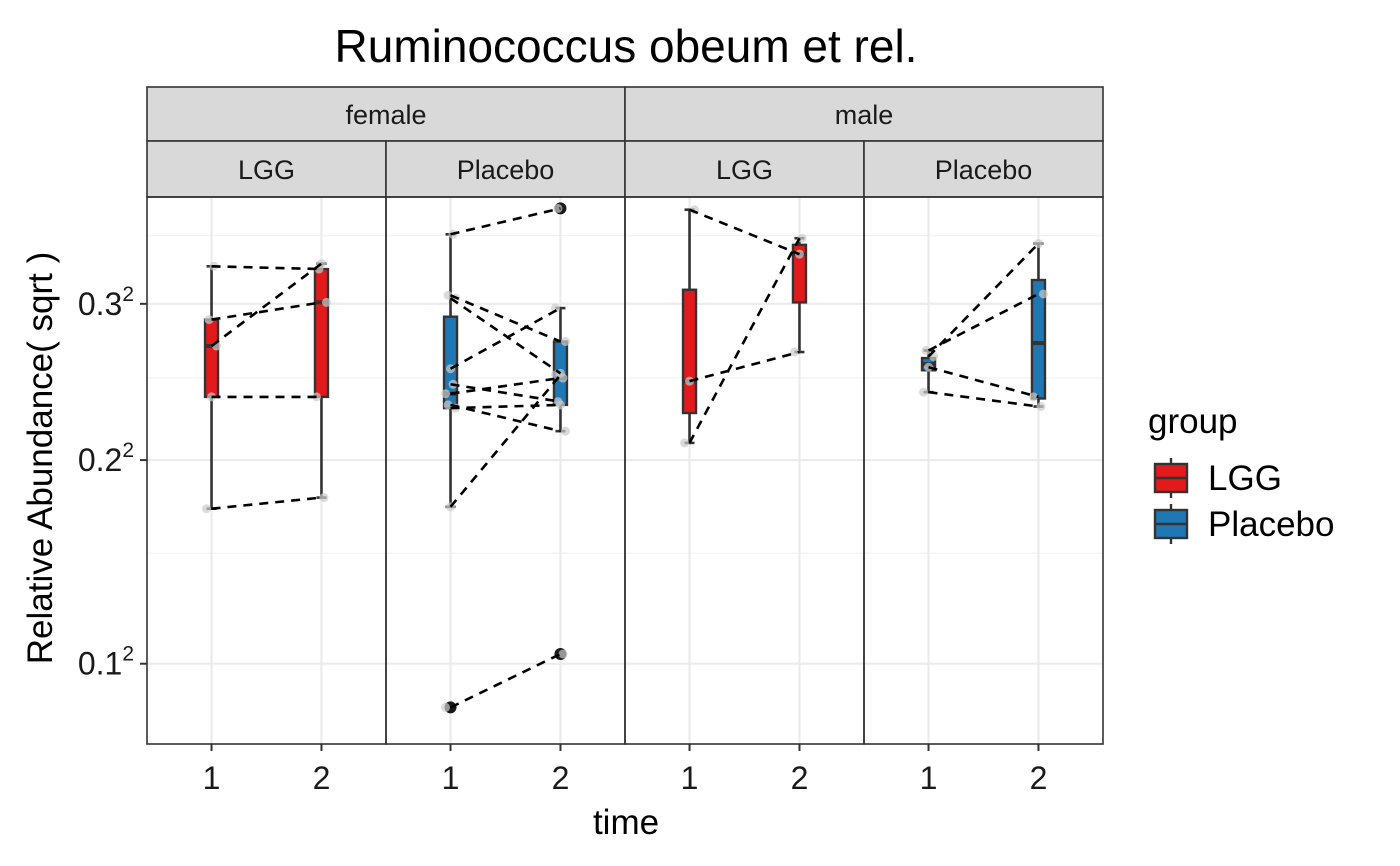  I want to click on panel-border, so click(983, 470).